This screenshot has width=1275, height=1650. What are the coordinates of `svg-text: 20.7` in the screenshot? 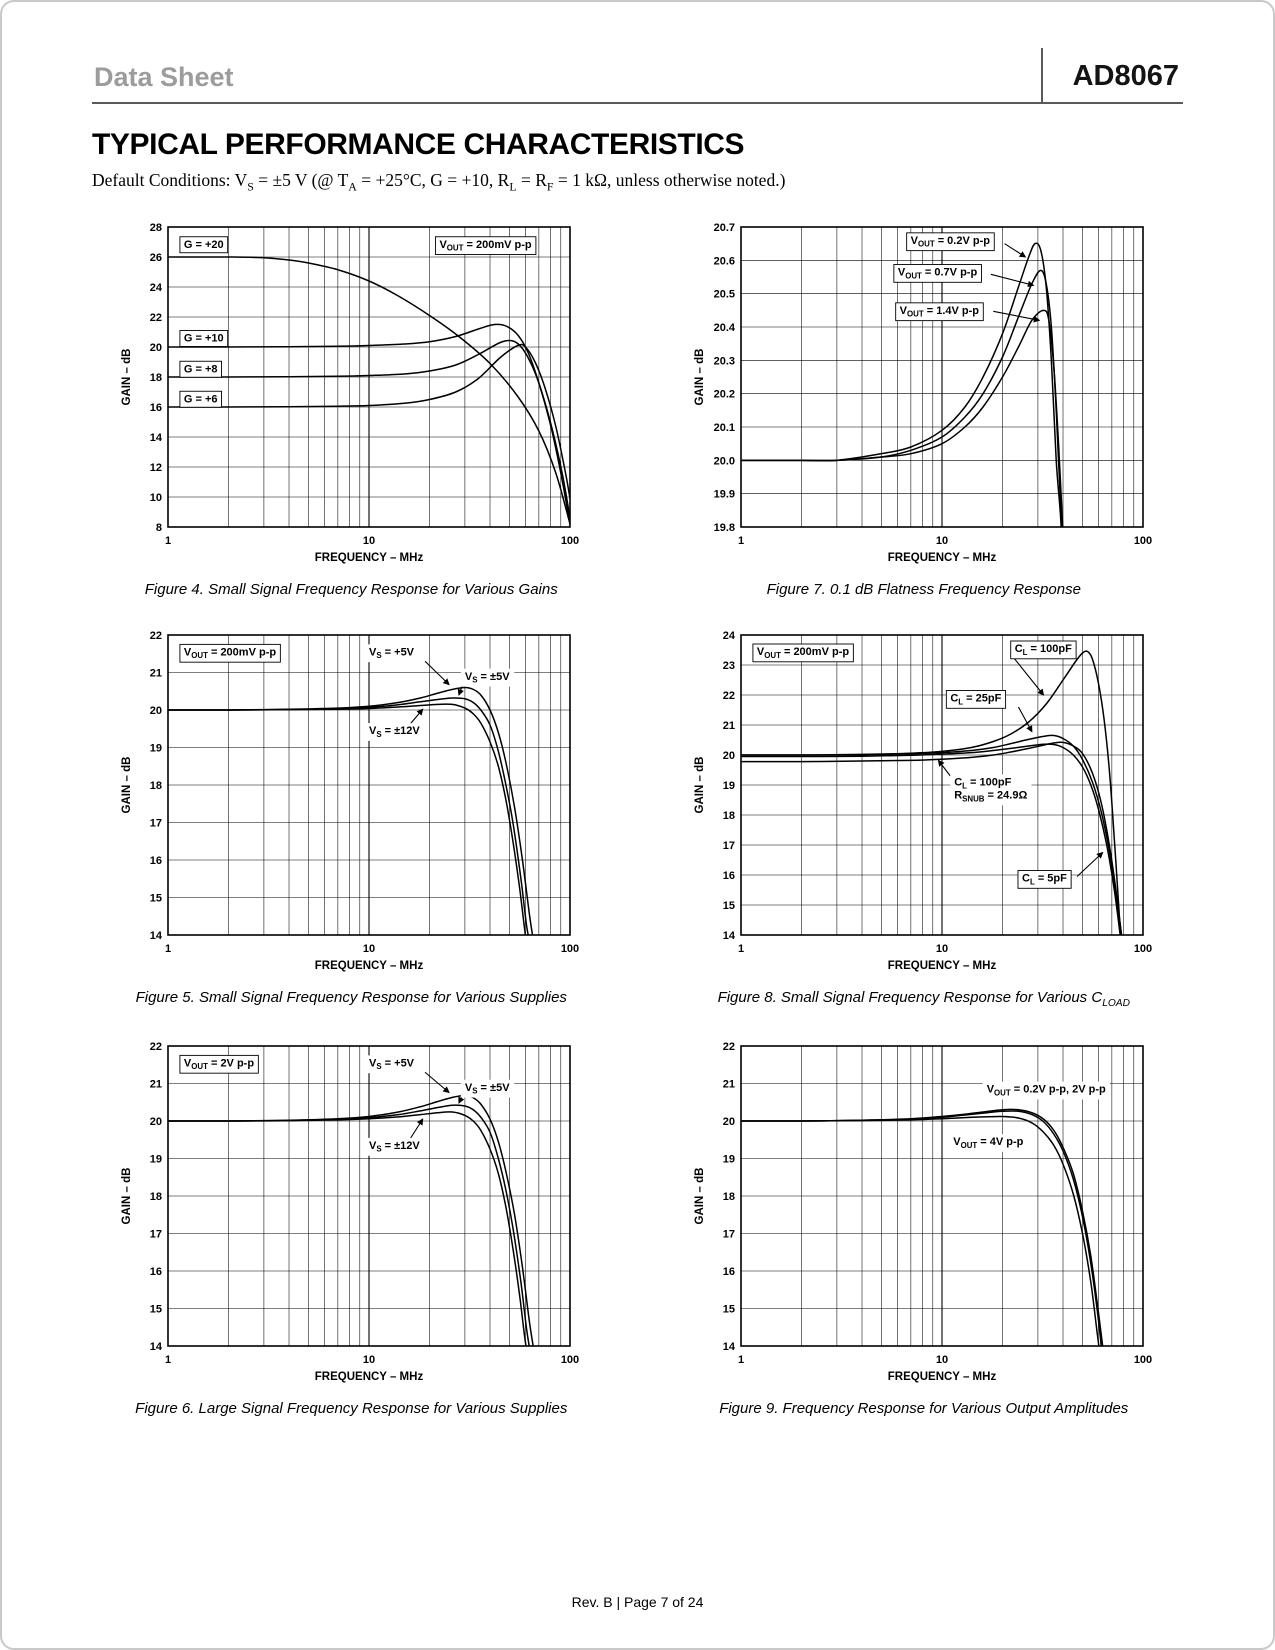 It's located at (723, 228).